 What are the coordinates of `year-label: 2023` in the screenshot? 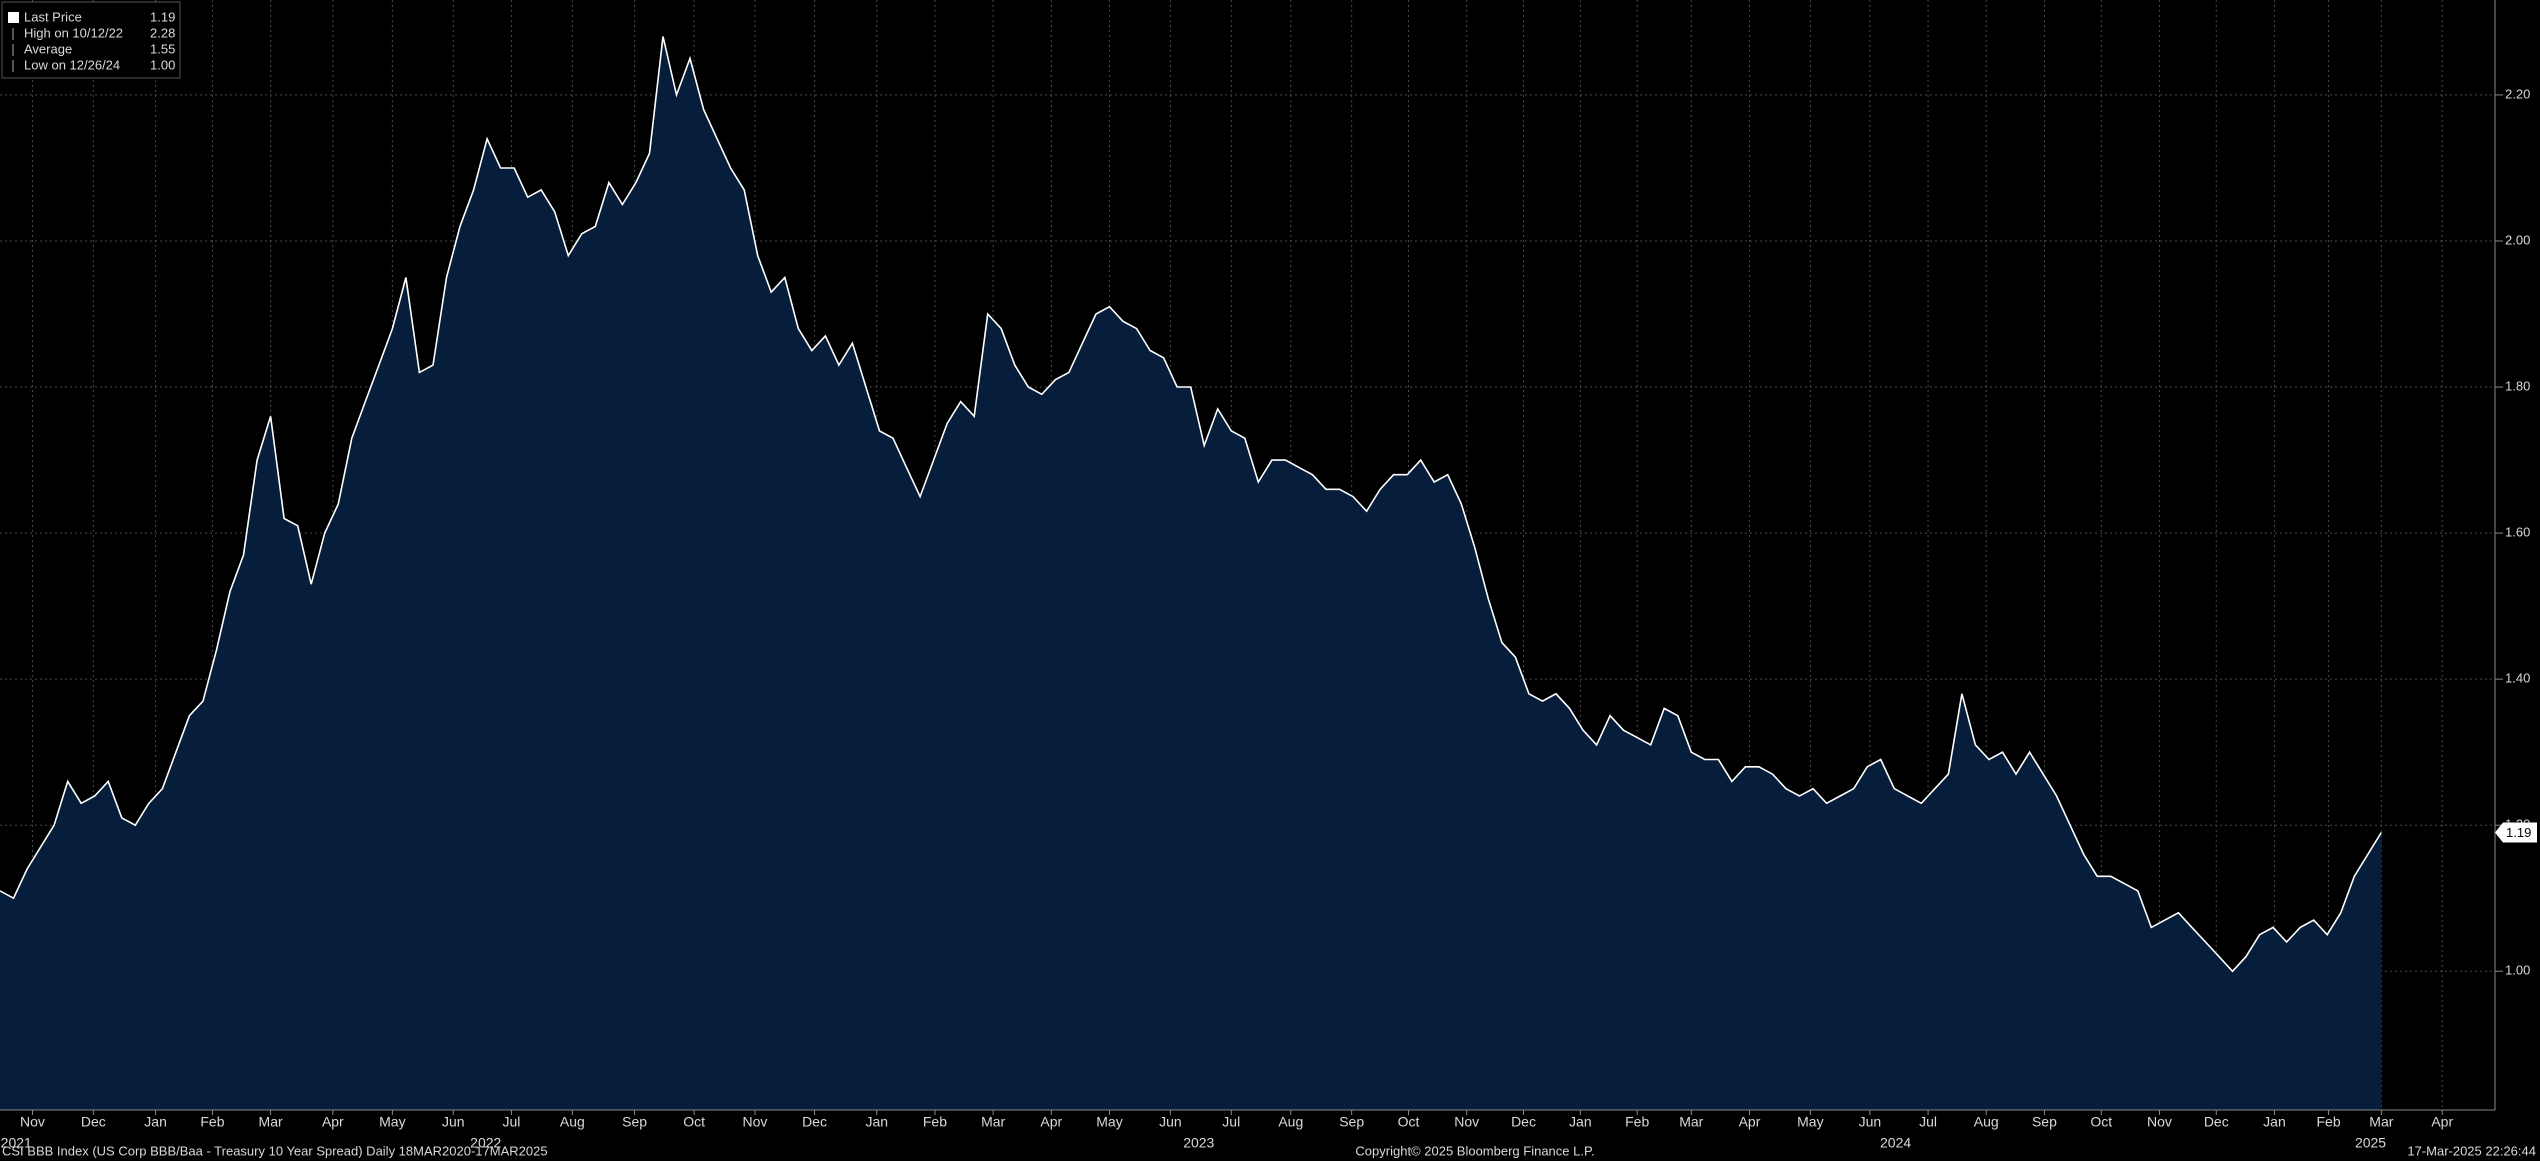 It's located at (1198, 1143).